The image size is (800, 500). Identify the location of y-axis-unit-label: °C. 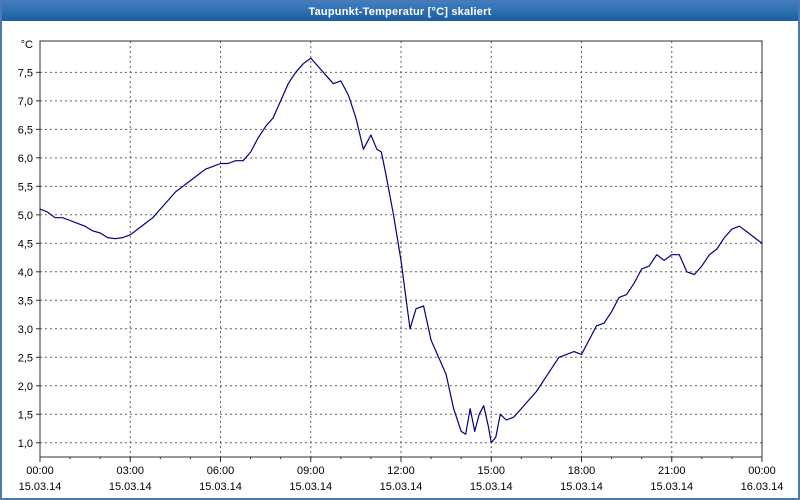
(27, 45).